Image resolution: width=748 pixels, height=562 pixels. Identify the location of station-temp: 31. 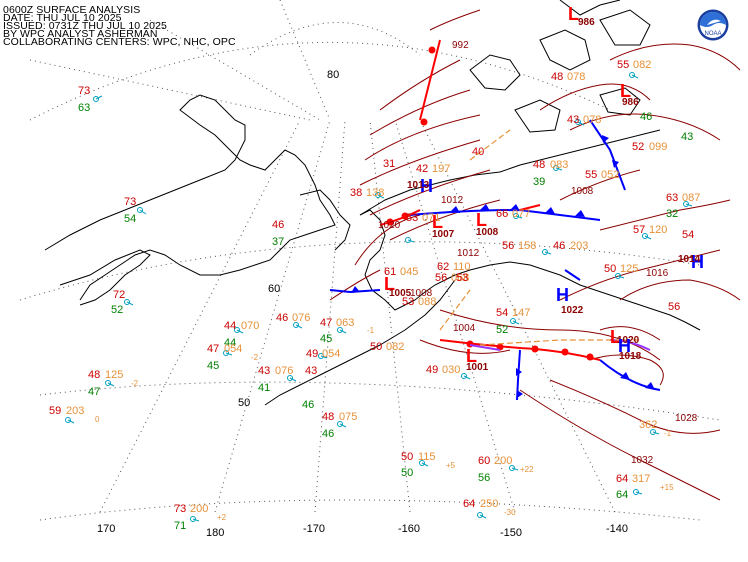
(389, 164).